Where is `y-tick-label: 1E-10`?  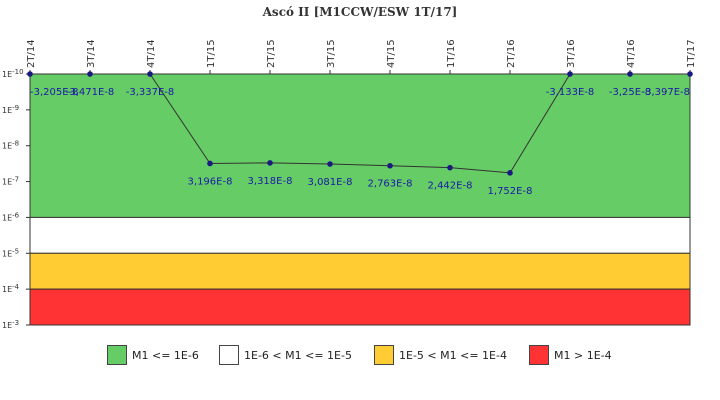 y-tick-label: 1E-10 is located at coordinates (13, 73).